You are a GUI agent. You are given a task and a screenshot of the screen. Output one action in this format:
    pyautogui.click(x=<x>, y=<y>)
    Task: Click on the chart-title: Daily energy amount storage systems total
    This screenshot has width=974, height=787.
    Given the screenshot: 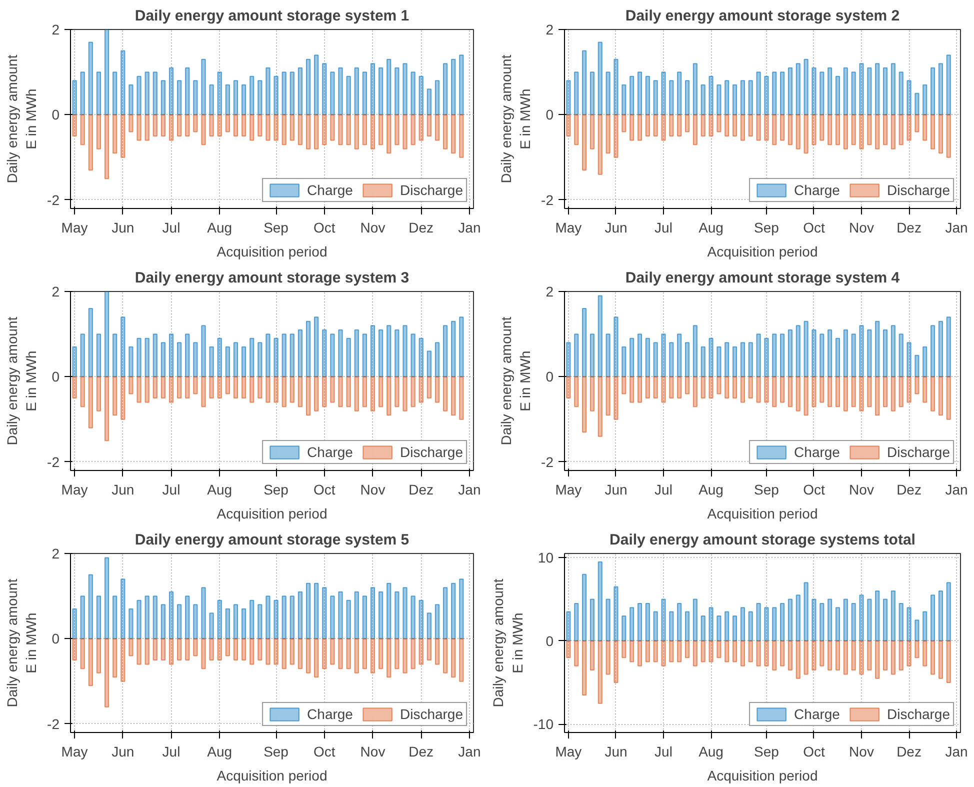 What is the action you would take?
    pyautogui.click(x=763, y=540)
    